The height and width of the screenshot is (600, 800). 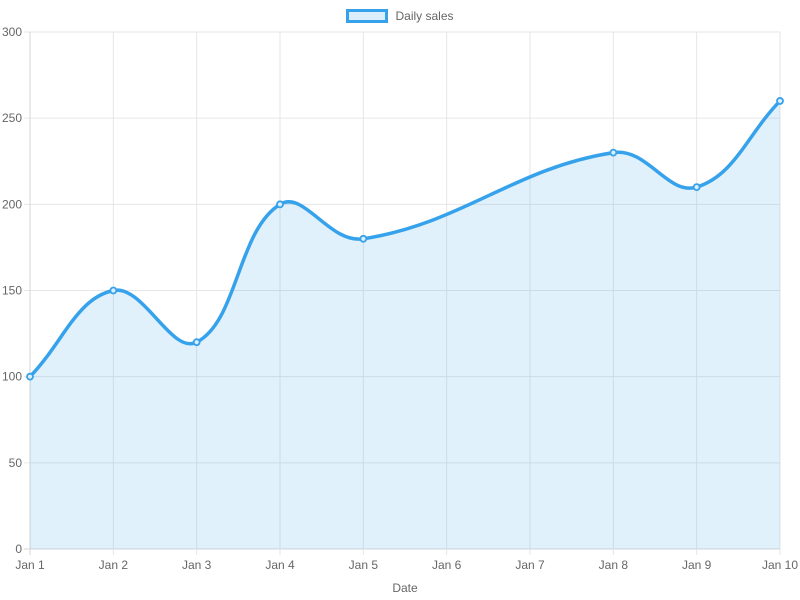 I want to click on y-tick-label: 100, so click(x=12, y=377).